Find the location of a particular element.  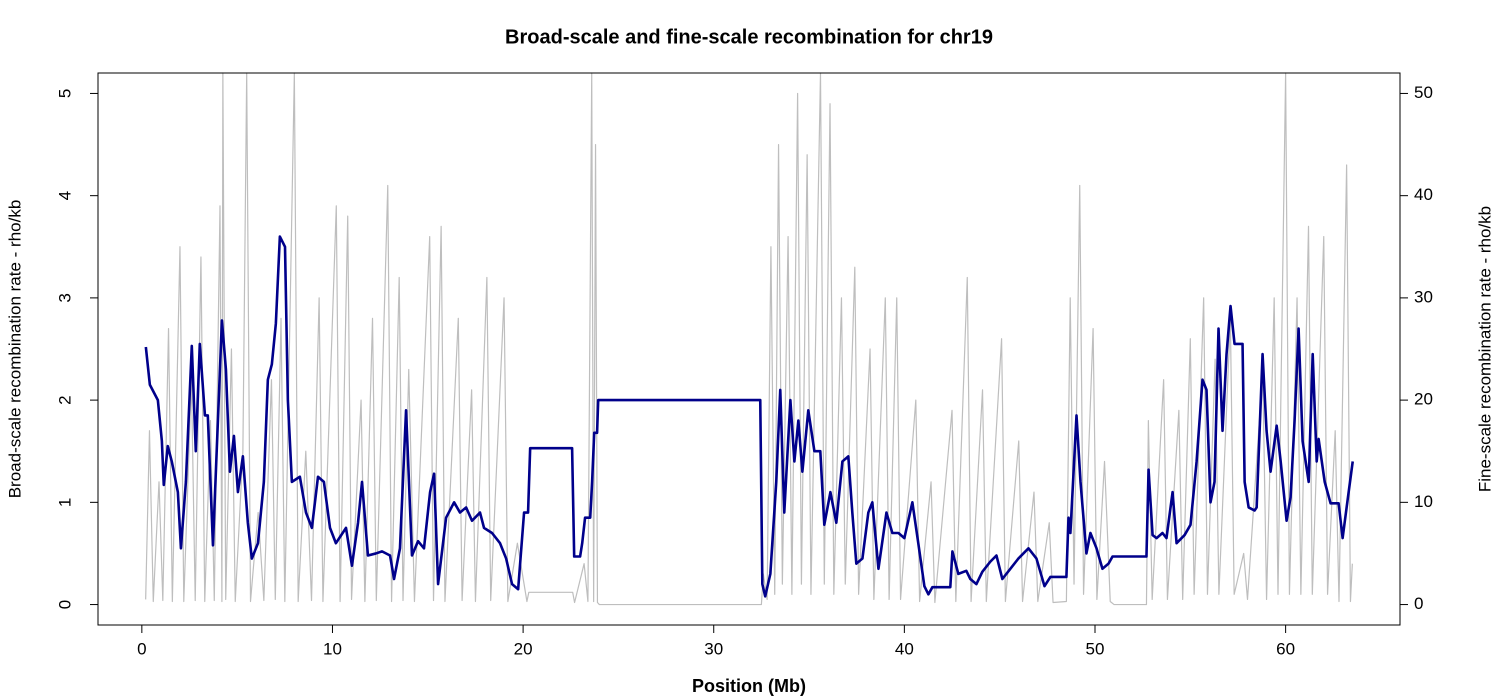

x-tick-label: 10 is located at coordinates (332, 648).